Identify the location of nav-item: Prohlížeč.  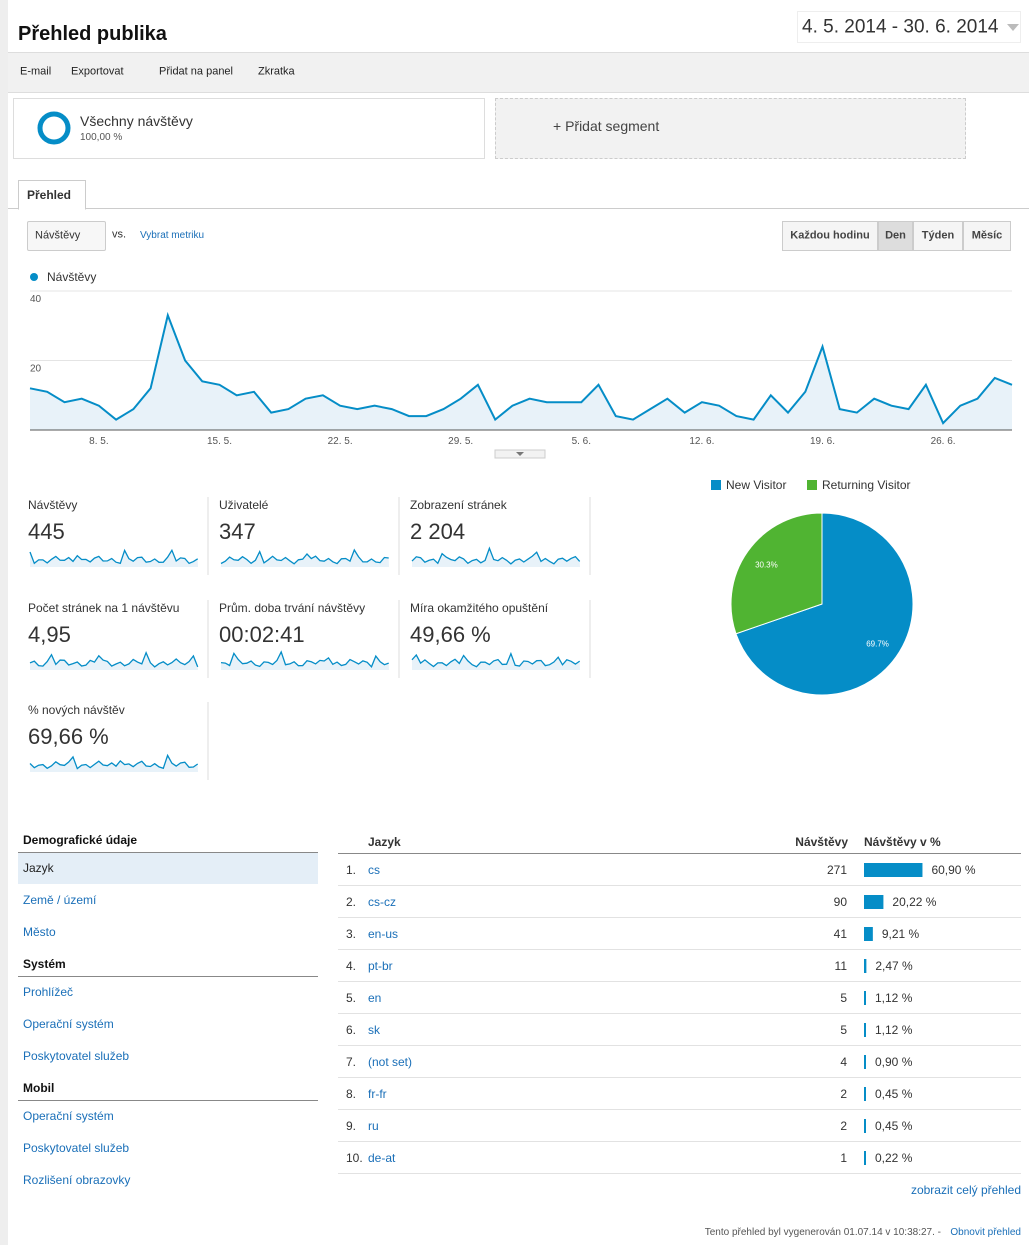
(48, 992).